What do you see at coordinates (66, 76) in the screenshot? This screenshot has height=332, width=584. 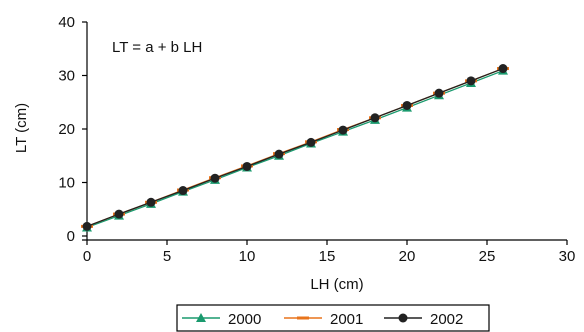 I see `y-tick-label: 30` at bounding box center [66, 76].